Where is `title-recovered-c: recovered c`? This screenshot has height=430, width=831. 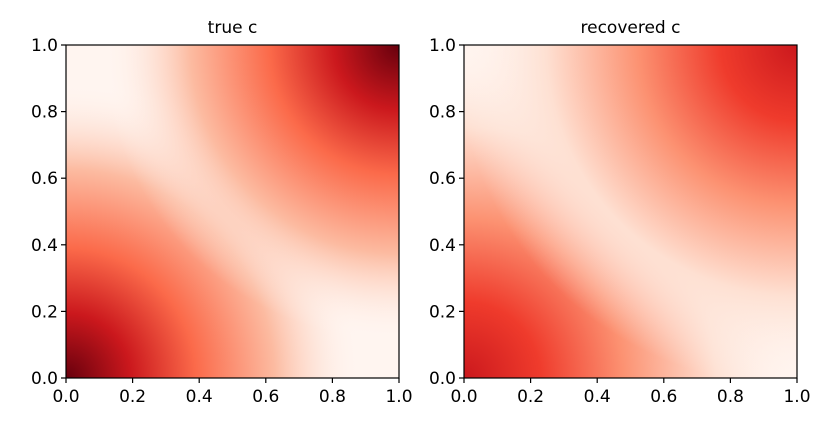 title-recovered-c: recovered c is located at coordinates (631, 28).